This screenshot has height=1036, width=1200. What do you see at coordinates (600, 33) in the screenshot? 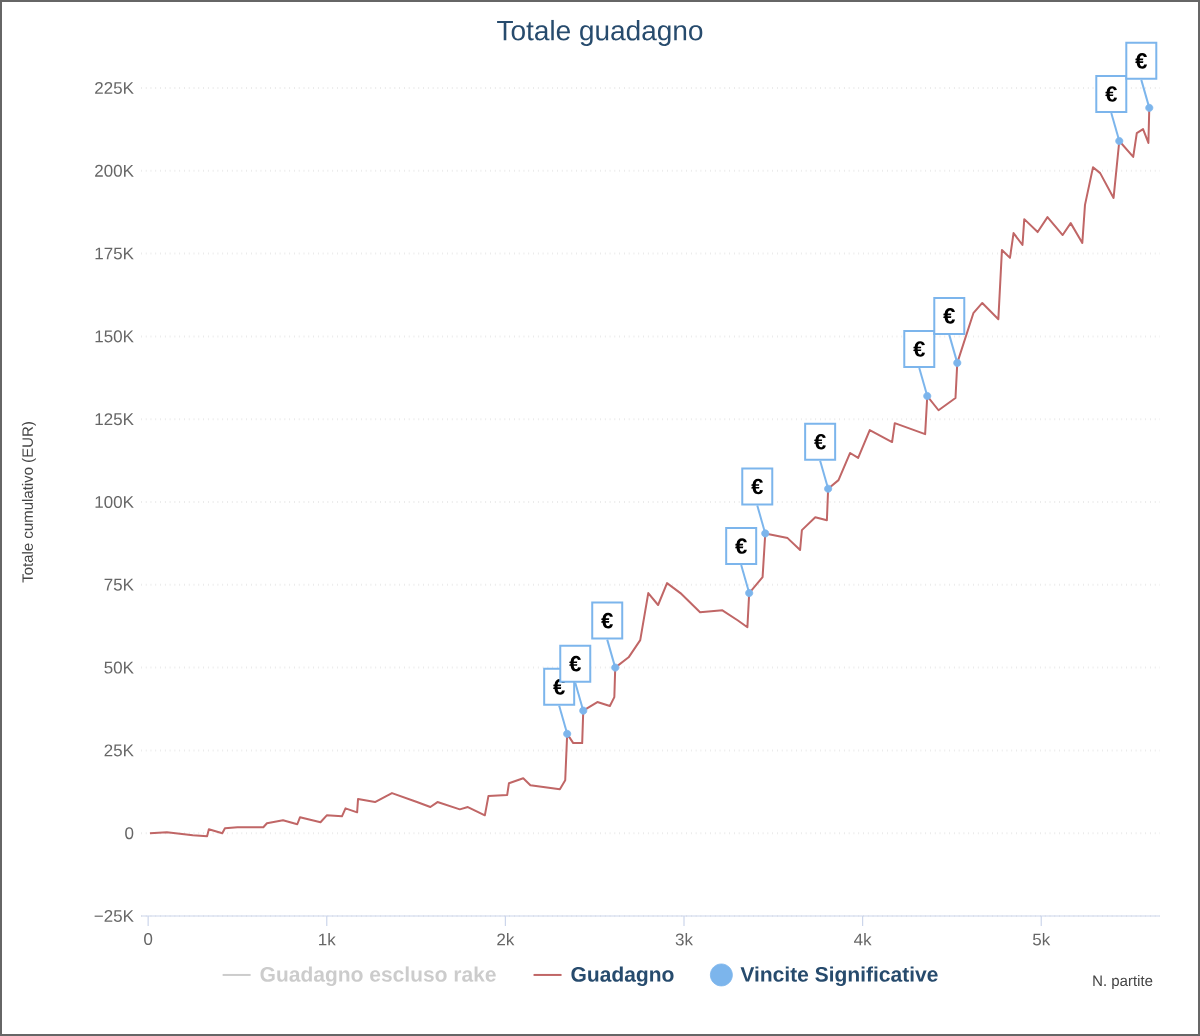
I see `chart-title: Totale guadagno` at bounding box center [600, 33].